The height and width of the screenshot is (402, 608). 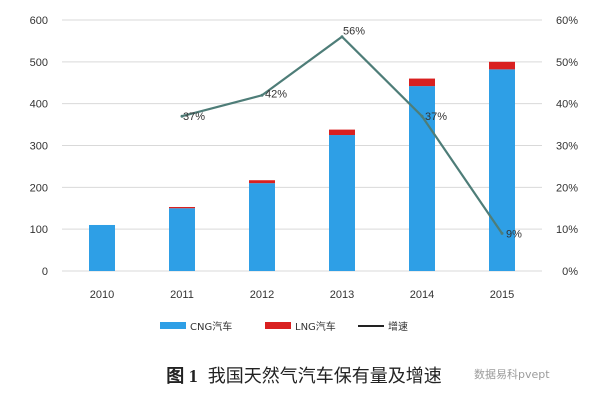 I want to click on y-left-tick-label: 100, so click(x=39, y=230).